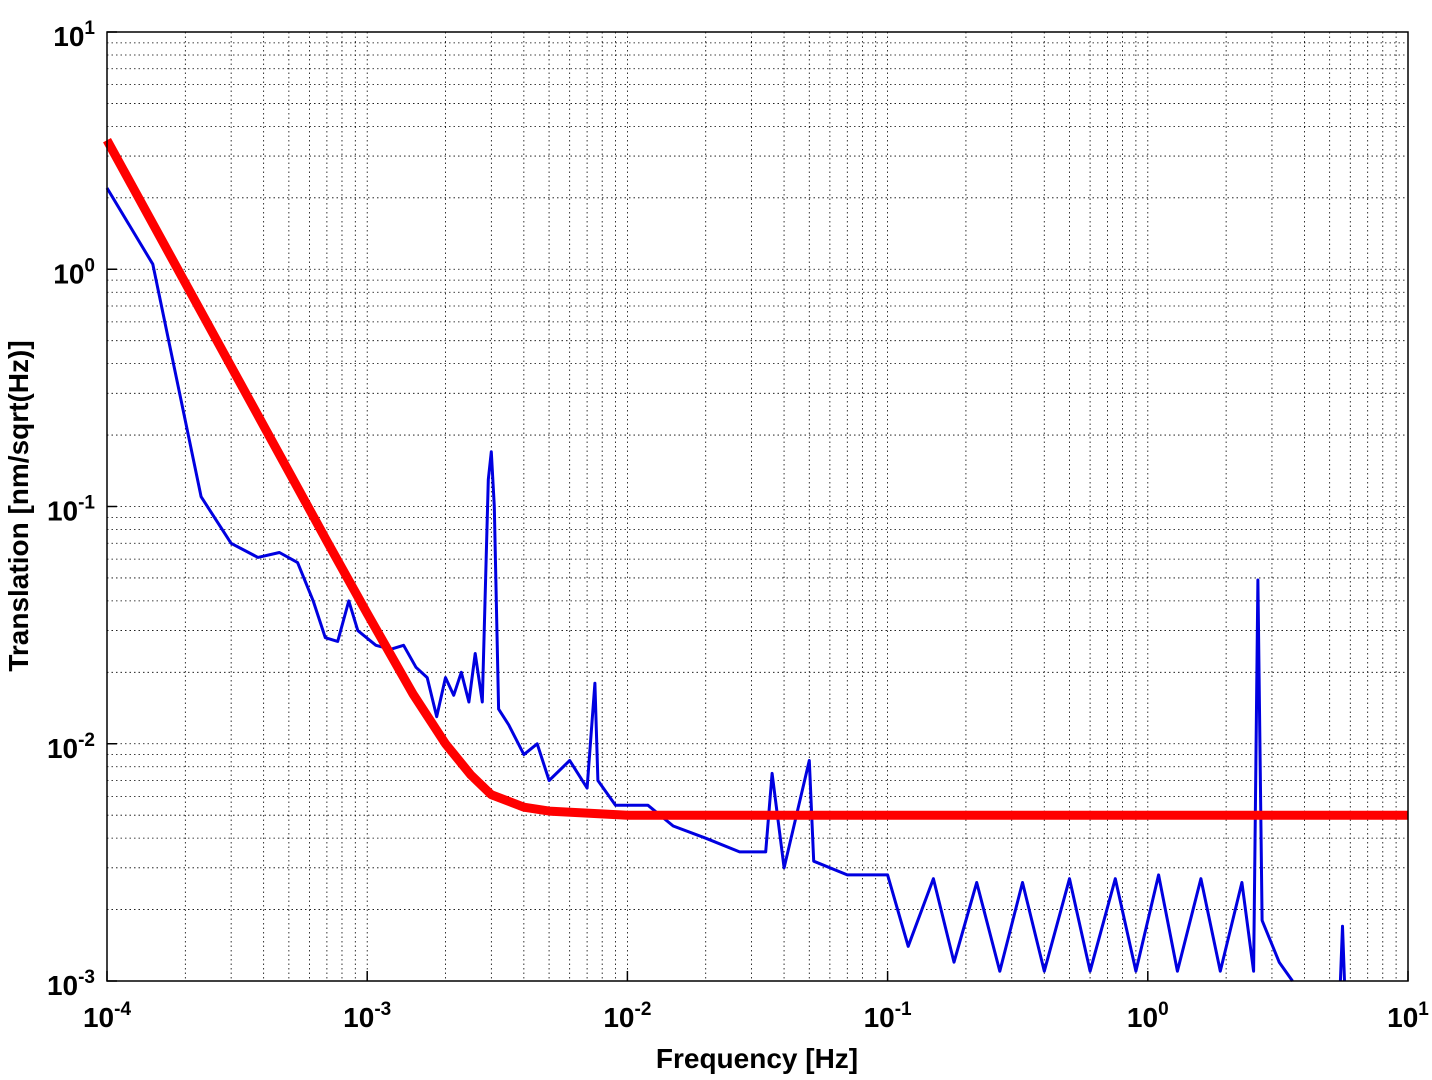 The width and height of the screenshot is (1432, 1080). Describe the element at coordinates (1342, 953) in the screenshot. I see `series-line` at that location.